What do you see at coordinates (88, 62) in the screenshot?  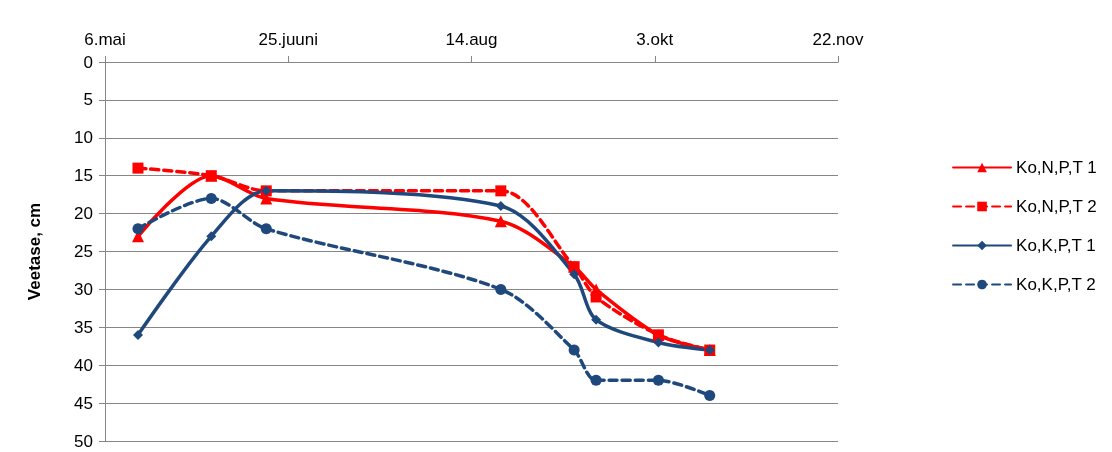 I see `y-tick-label: 0` at bounding box center [88, 62].